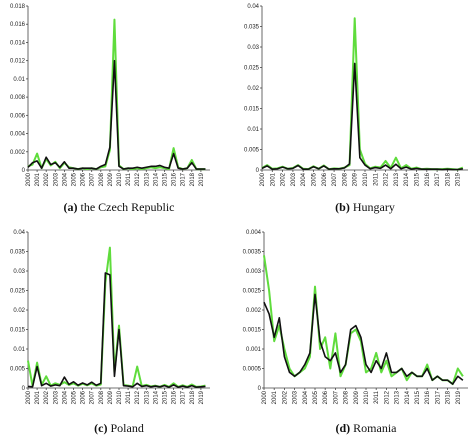 This screenshot has width=474, height=438. What do you see at coordinates (18, 62) in the screenshot?
I see `y-tick-label: 0.012` at bounding box center [18, 62].